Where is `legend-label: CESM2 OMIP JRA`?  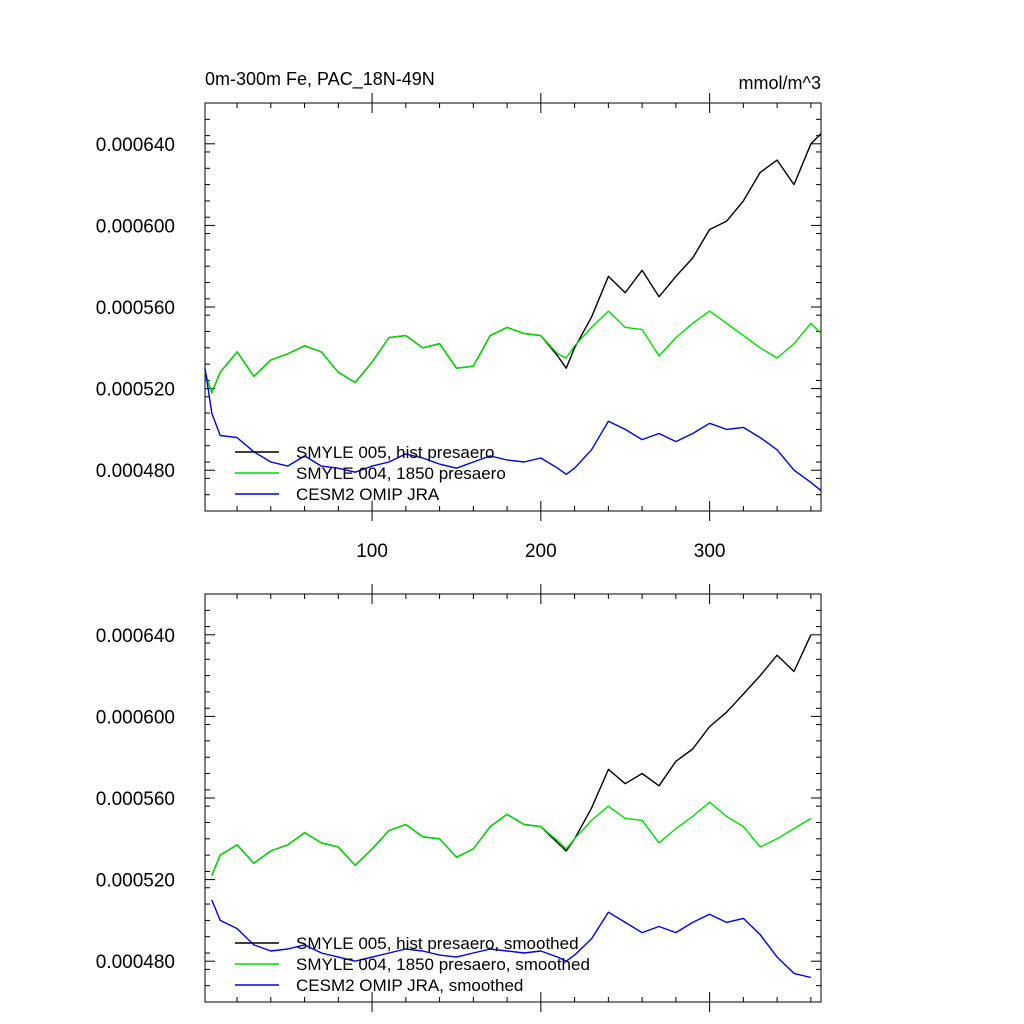
legend-label: CESM2 OMIP JRA is located at coordinates (368, 494).